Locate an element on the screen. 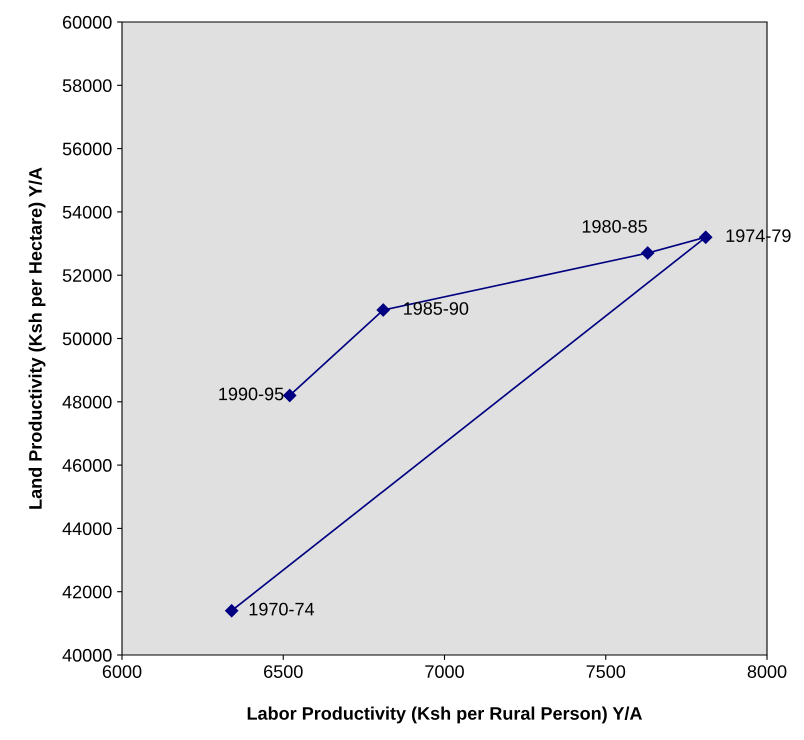 Image resolution: width=804 pixels, height=740 pixels. y-tick-label: 58000 is located at coordinates (87, 85).